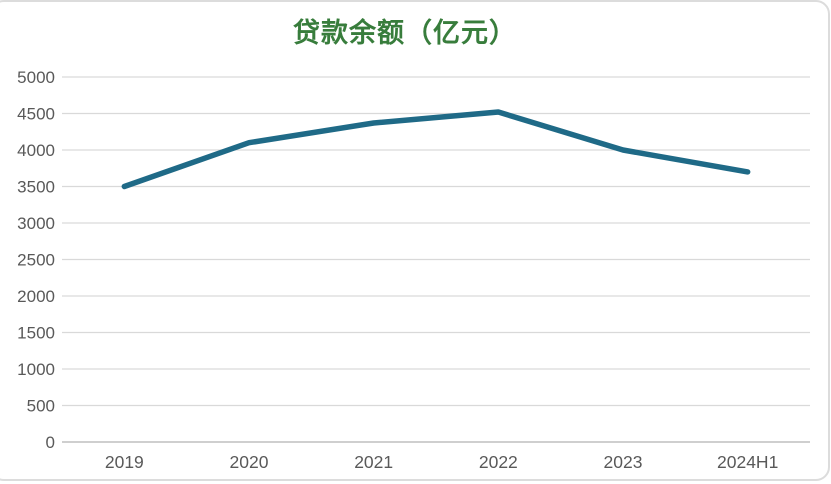 The height and width of the screenshot is (484, 831). Describe the element at coordinates (36, 150) in the screenshot. I see `y-tick-label: 4000` at that location.